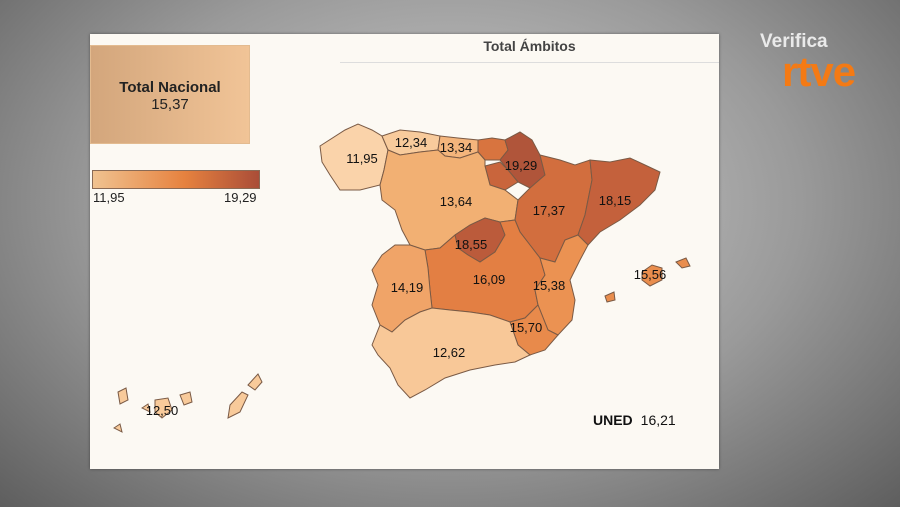 This screenshot has height=507, width=900. I want to click on label-madrid: 18,55, so click(471, 244).